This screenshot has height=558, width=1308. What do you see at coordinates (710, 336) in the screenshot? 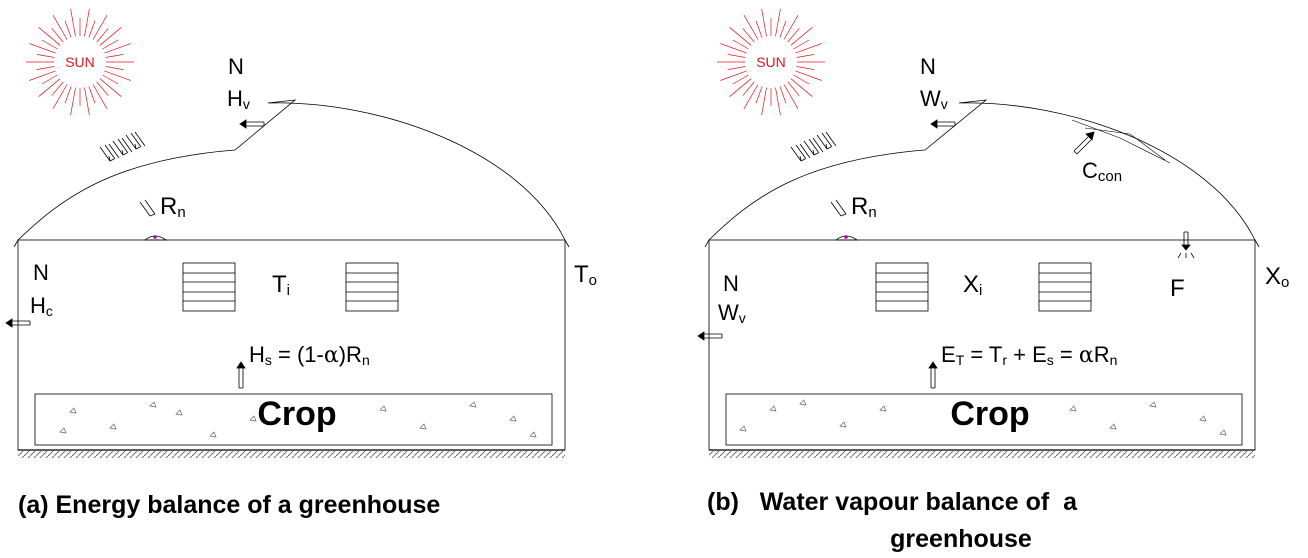
I see `wall-arrow-b` at bounding box center [710, 336].